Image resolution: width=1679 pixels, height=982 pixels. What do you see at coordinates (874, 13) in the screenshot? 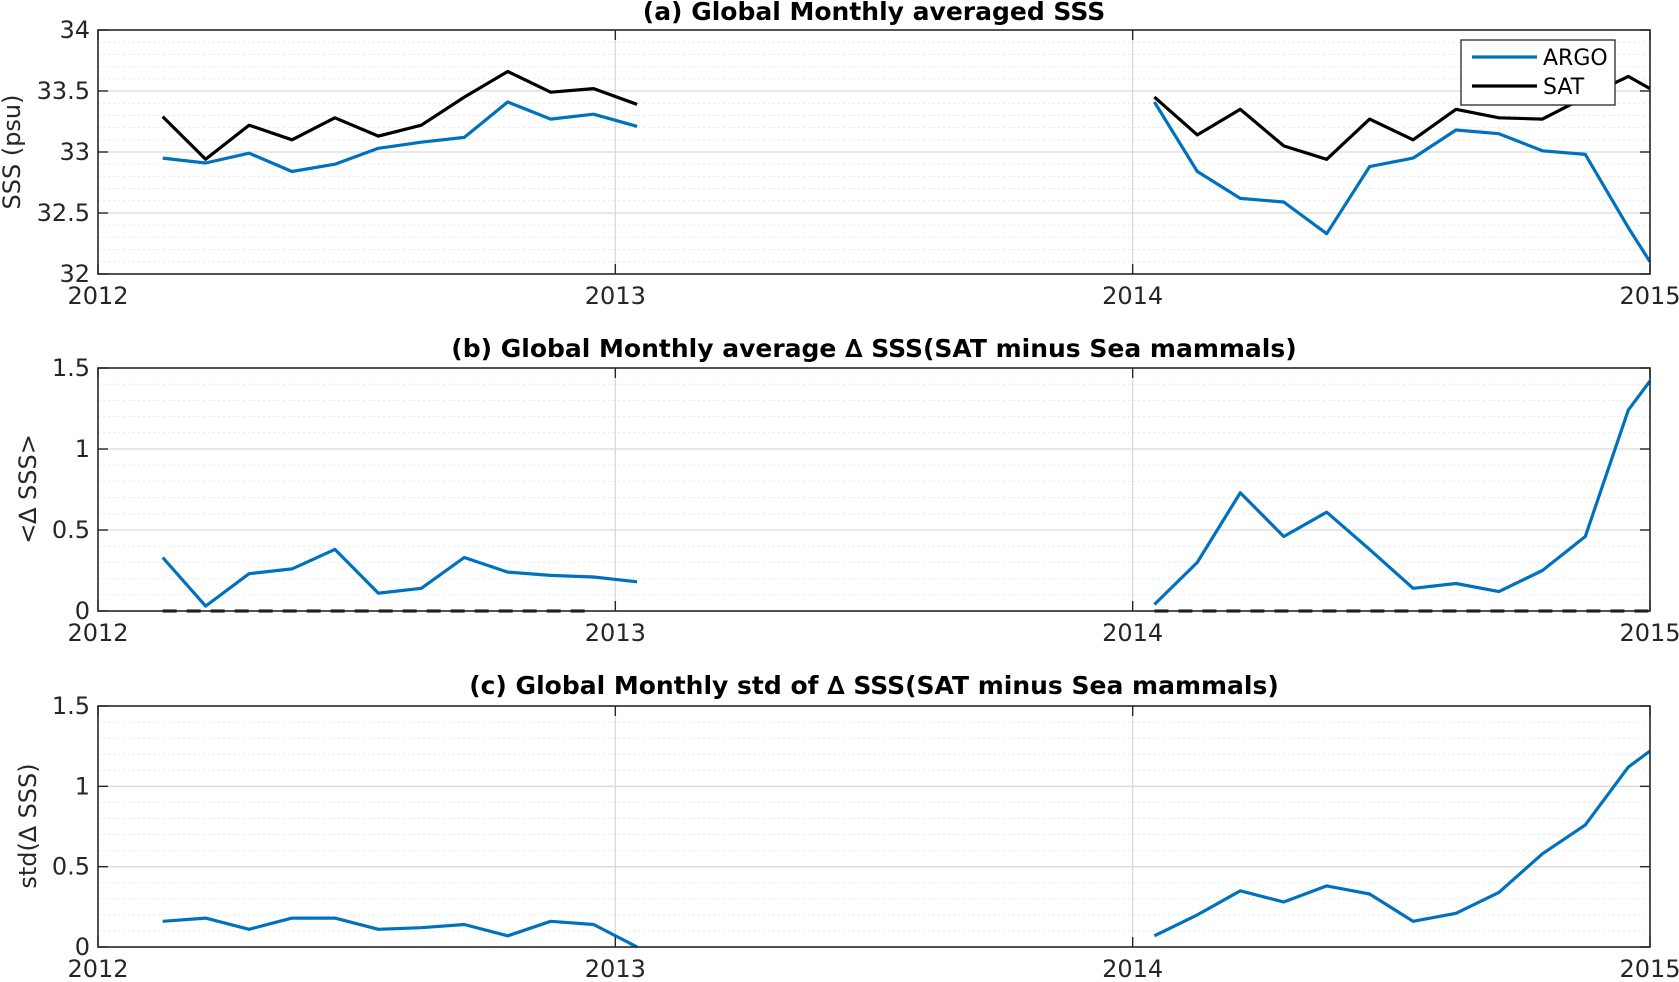
I see `panel-a-title: (a) Global Monthly averaged SSS` at bounding box center [874, 13].